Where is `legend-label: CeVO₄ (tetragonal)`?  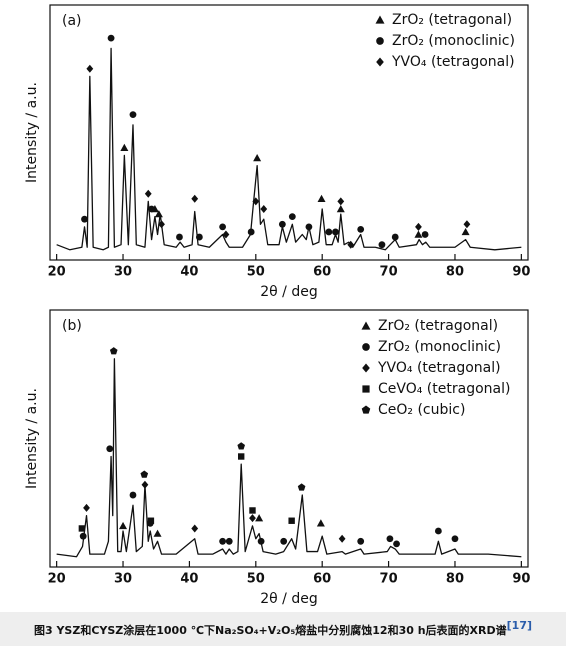 legend-label: CeVO₄ (tetragonal) is located at coordinates (444, 389).